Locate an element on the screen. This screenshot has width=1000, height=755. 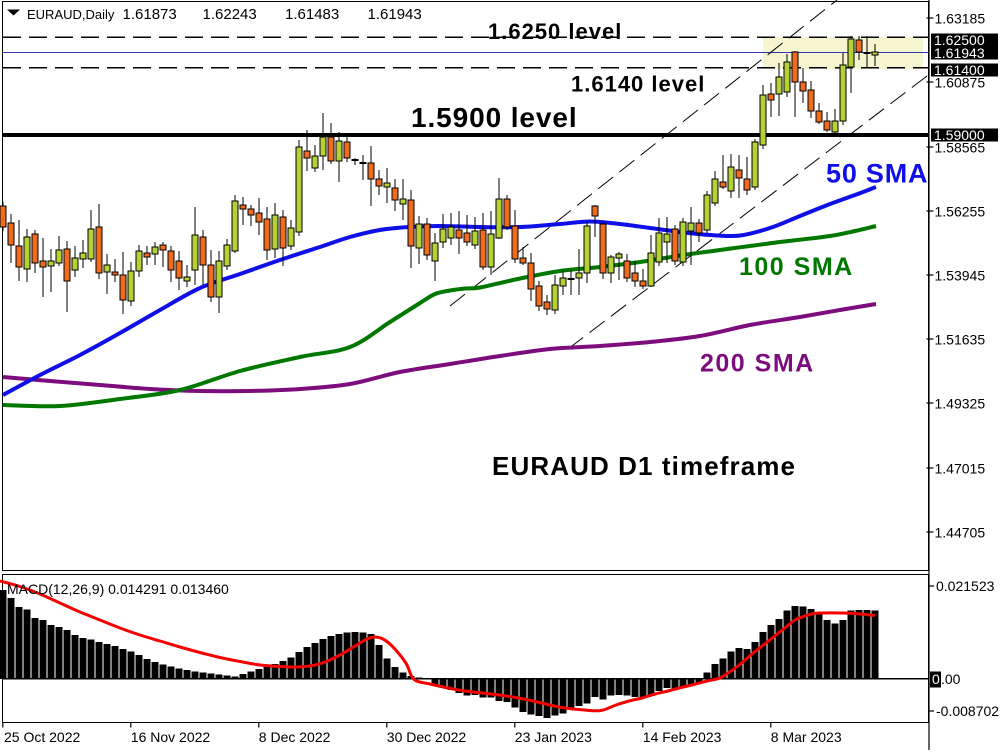
svg-text: 16 Nov 2022 is located at coordinates (171, 737).